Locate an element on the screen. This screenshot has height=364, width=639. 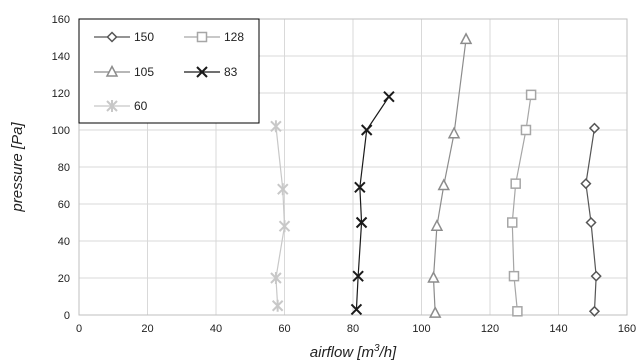
x-tick-label: 60 is located at coordinates (284, 329).